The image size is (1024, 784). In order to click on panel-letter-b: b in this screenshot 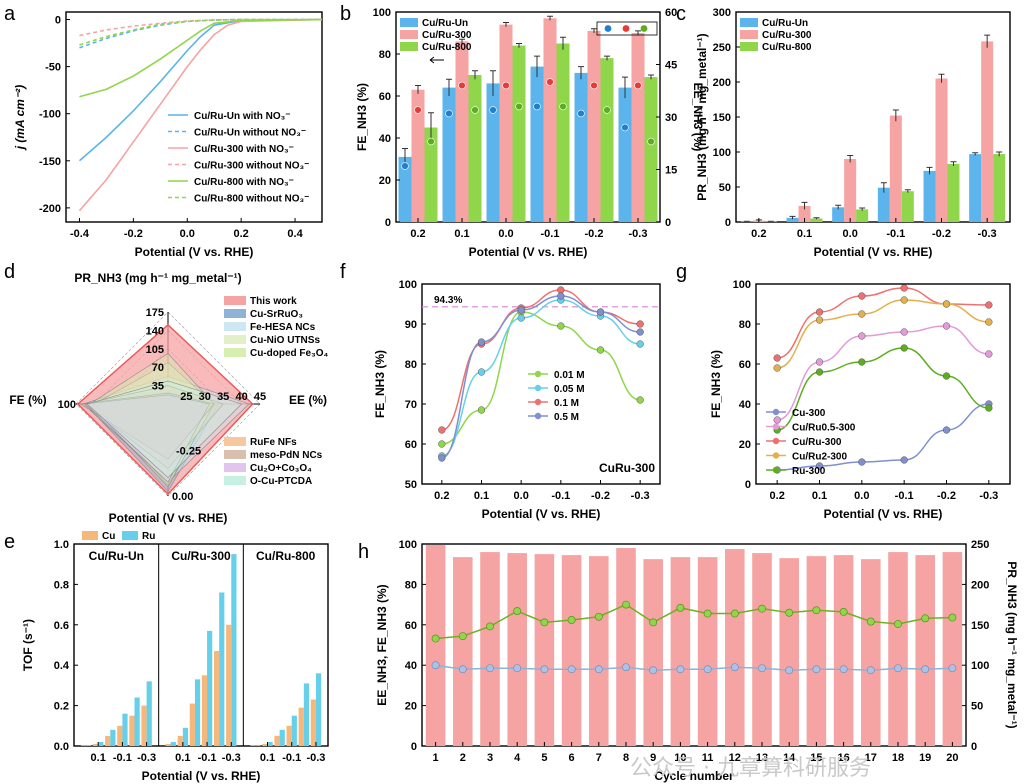, I will do `click(345, 14)`.